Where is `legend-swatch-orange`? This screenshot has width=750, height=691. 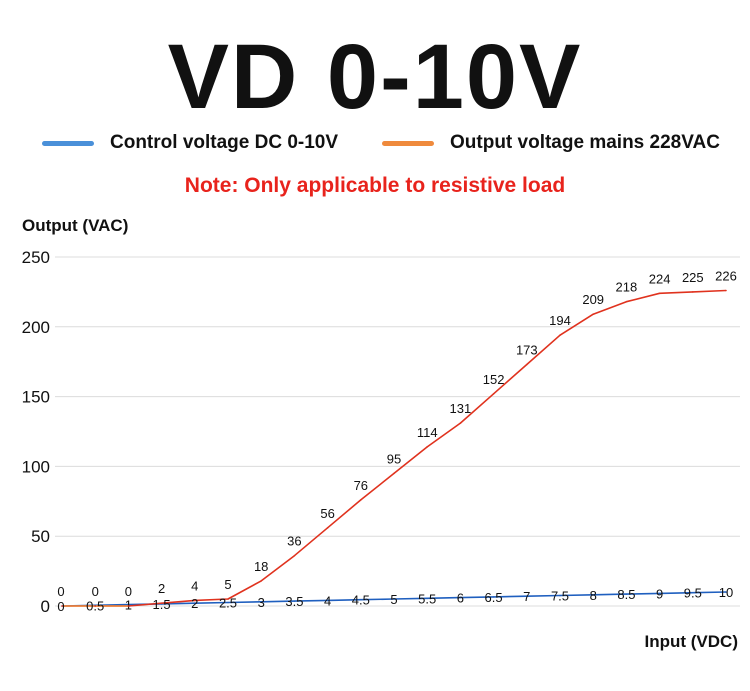 legend-swatch-orange is located at coordinates (408, 143).